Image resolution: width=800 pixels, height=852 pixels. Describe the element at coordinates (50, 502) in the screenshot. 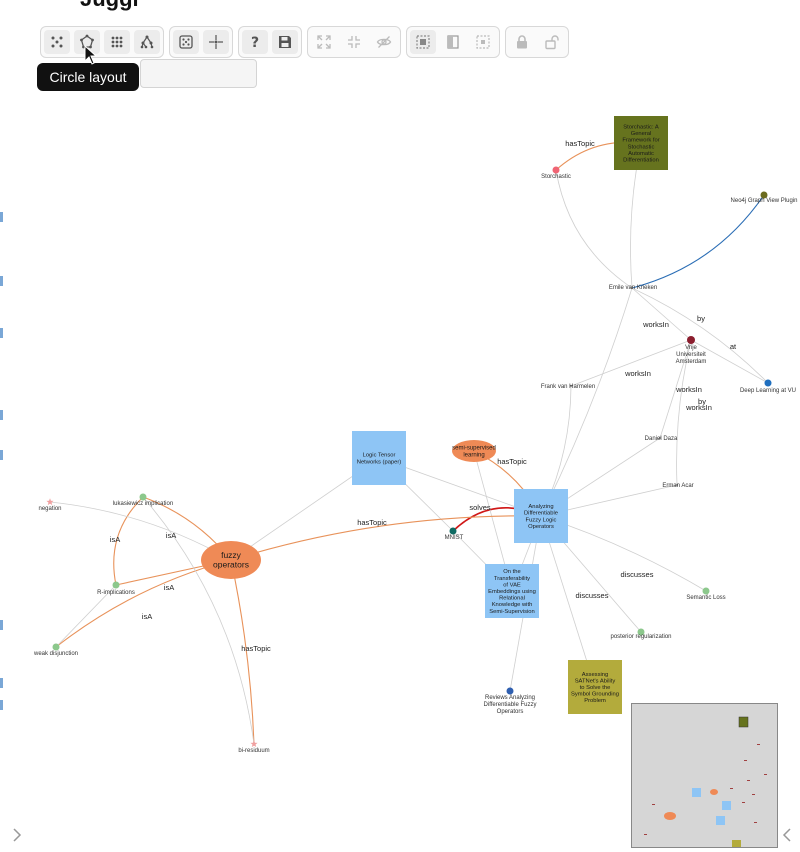

I see `node-star` at that location.